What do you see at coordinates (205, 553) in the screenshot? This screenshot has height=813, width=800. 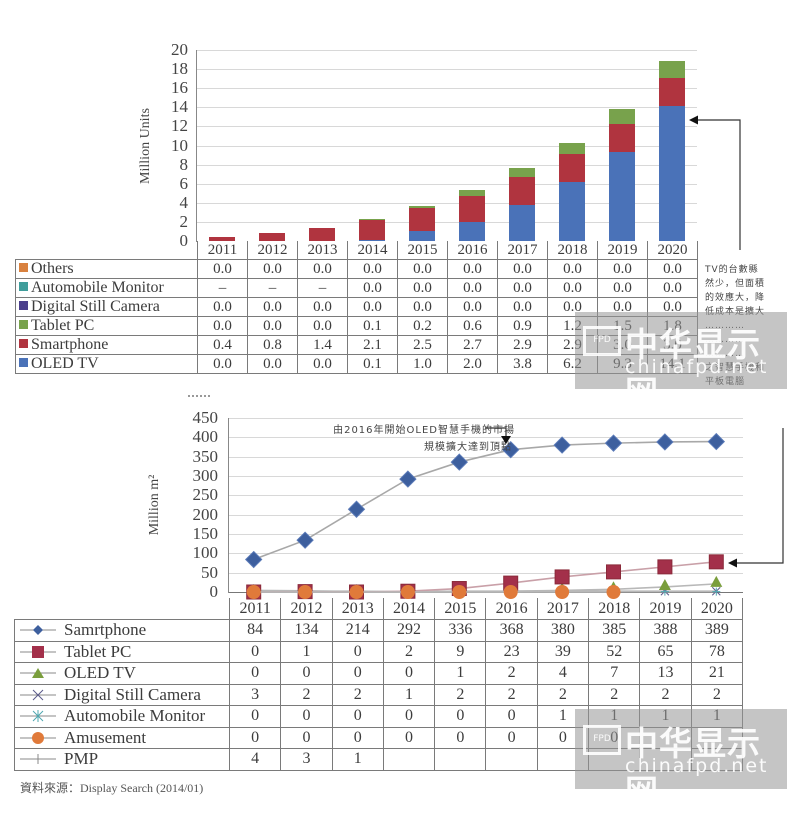 I see `y-tick-label: 100` at bounding box center [205, 553].